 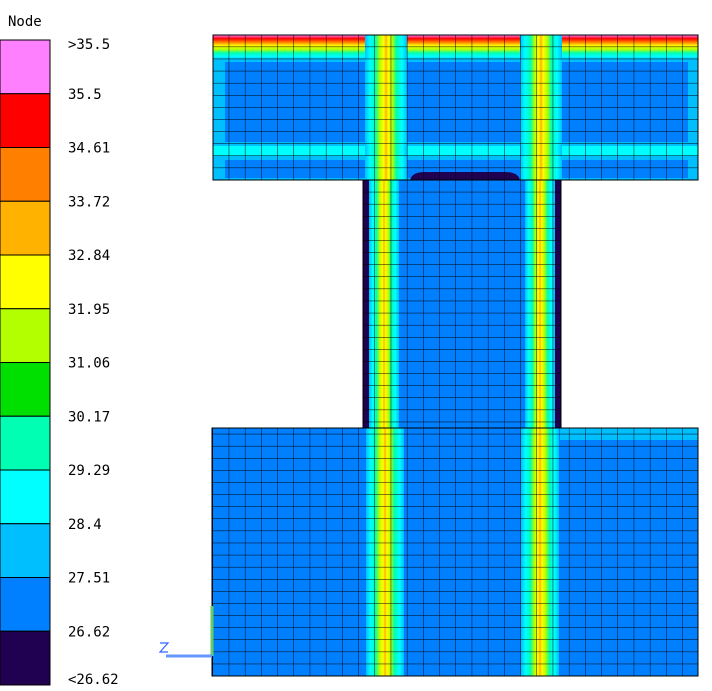 I want to click on axis-triad, so click(x=186, y=632).